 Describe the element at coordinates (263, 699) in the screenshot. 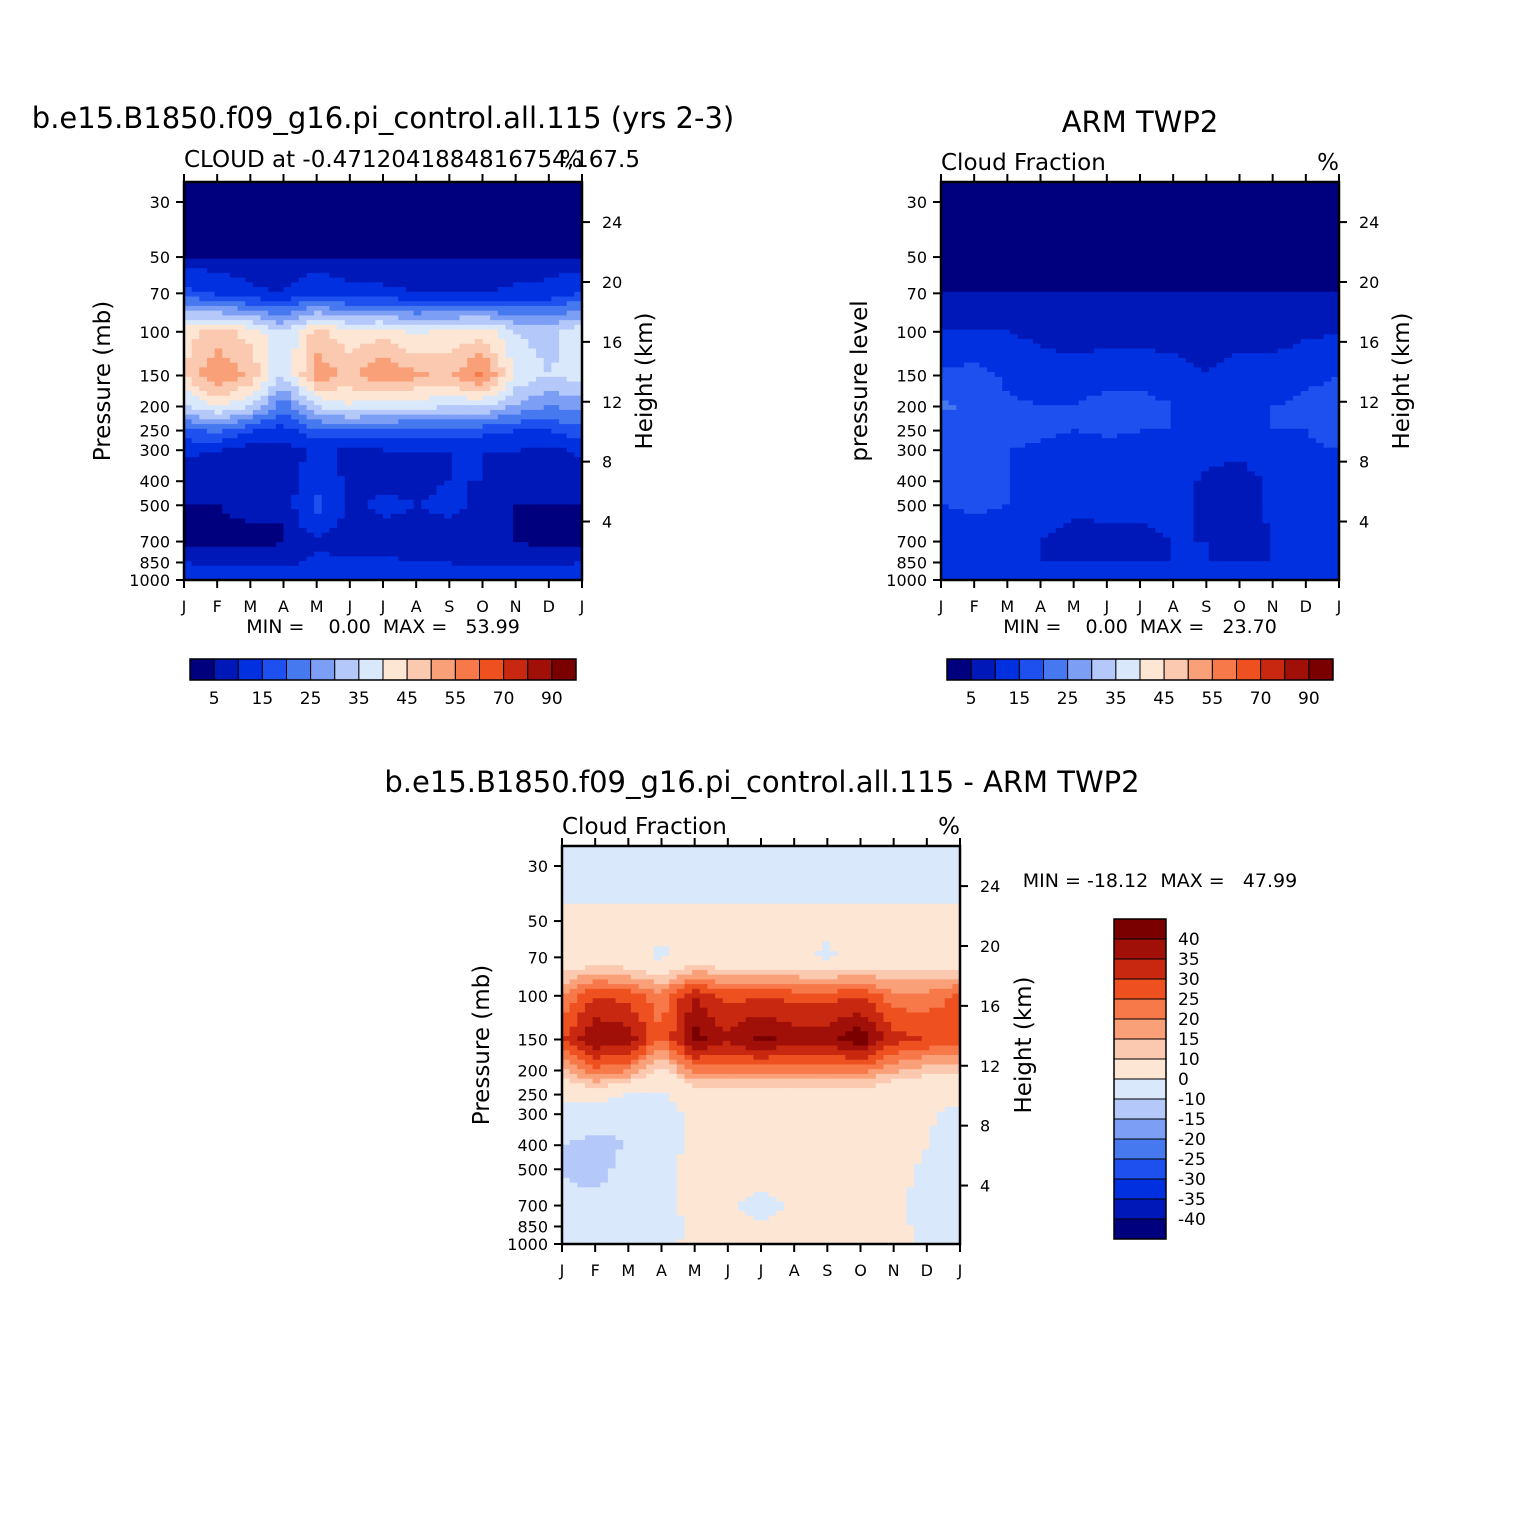

I see `colorbar-label: 15` at that location.